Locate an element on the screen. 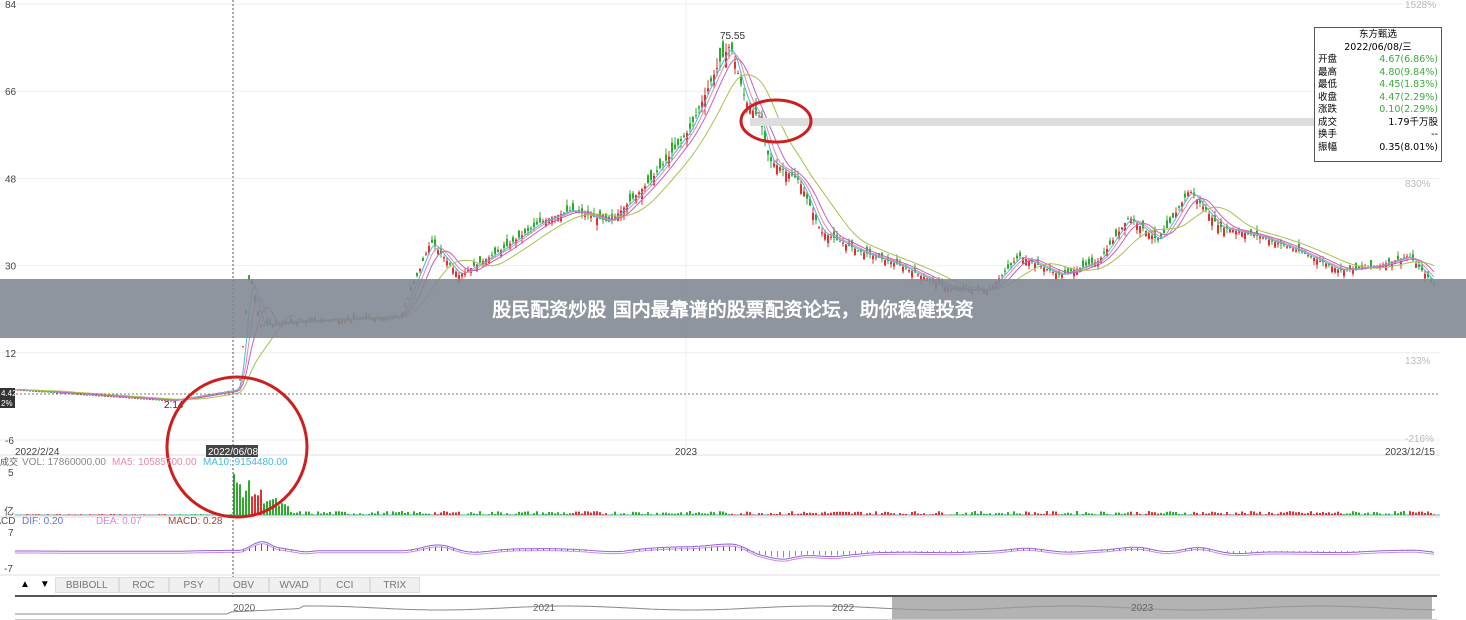 The height and width of the screenshot is (620, 1466). info-row: 换手-- is located at coordinates (1378, 135).